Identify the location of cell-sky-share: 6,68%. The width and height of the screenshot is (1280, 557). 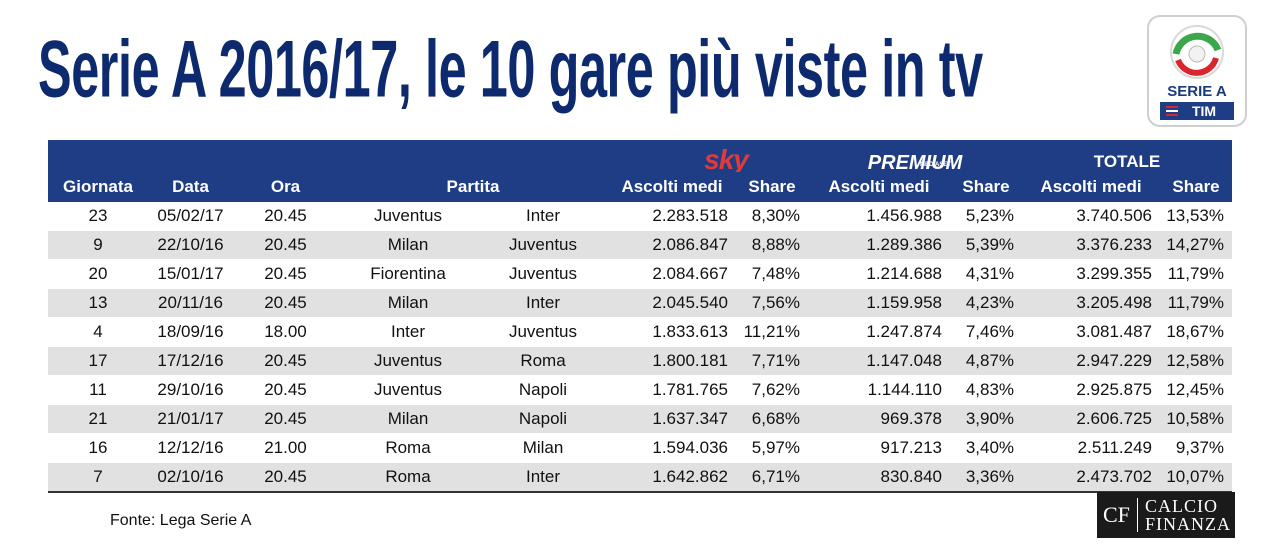
(772, 419).